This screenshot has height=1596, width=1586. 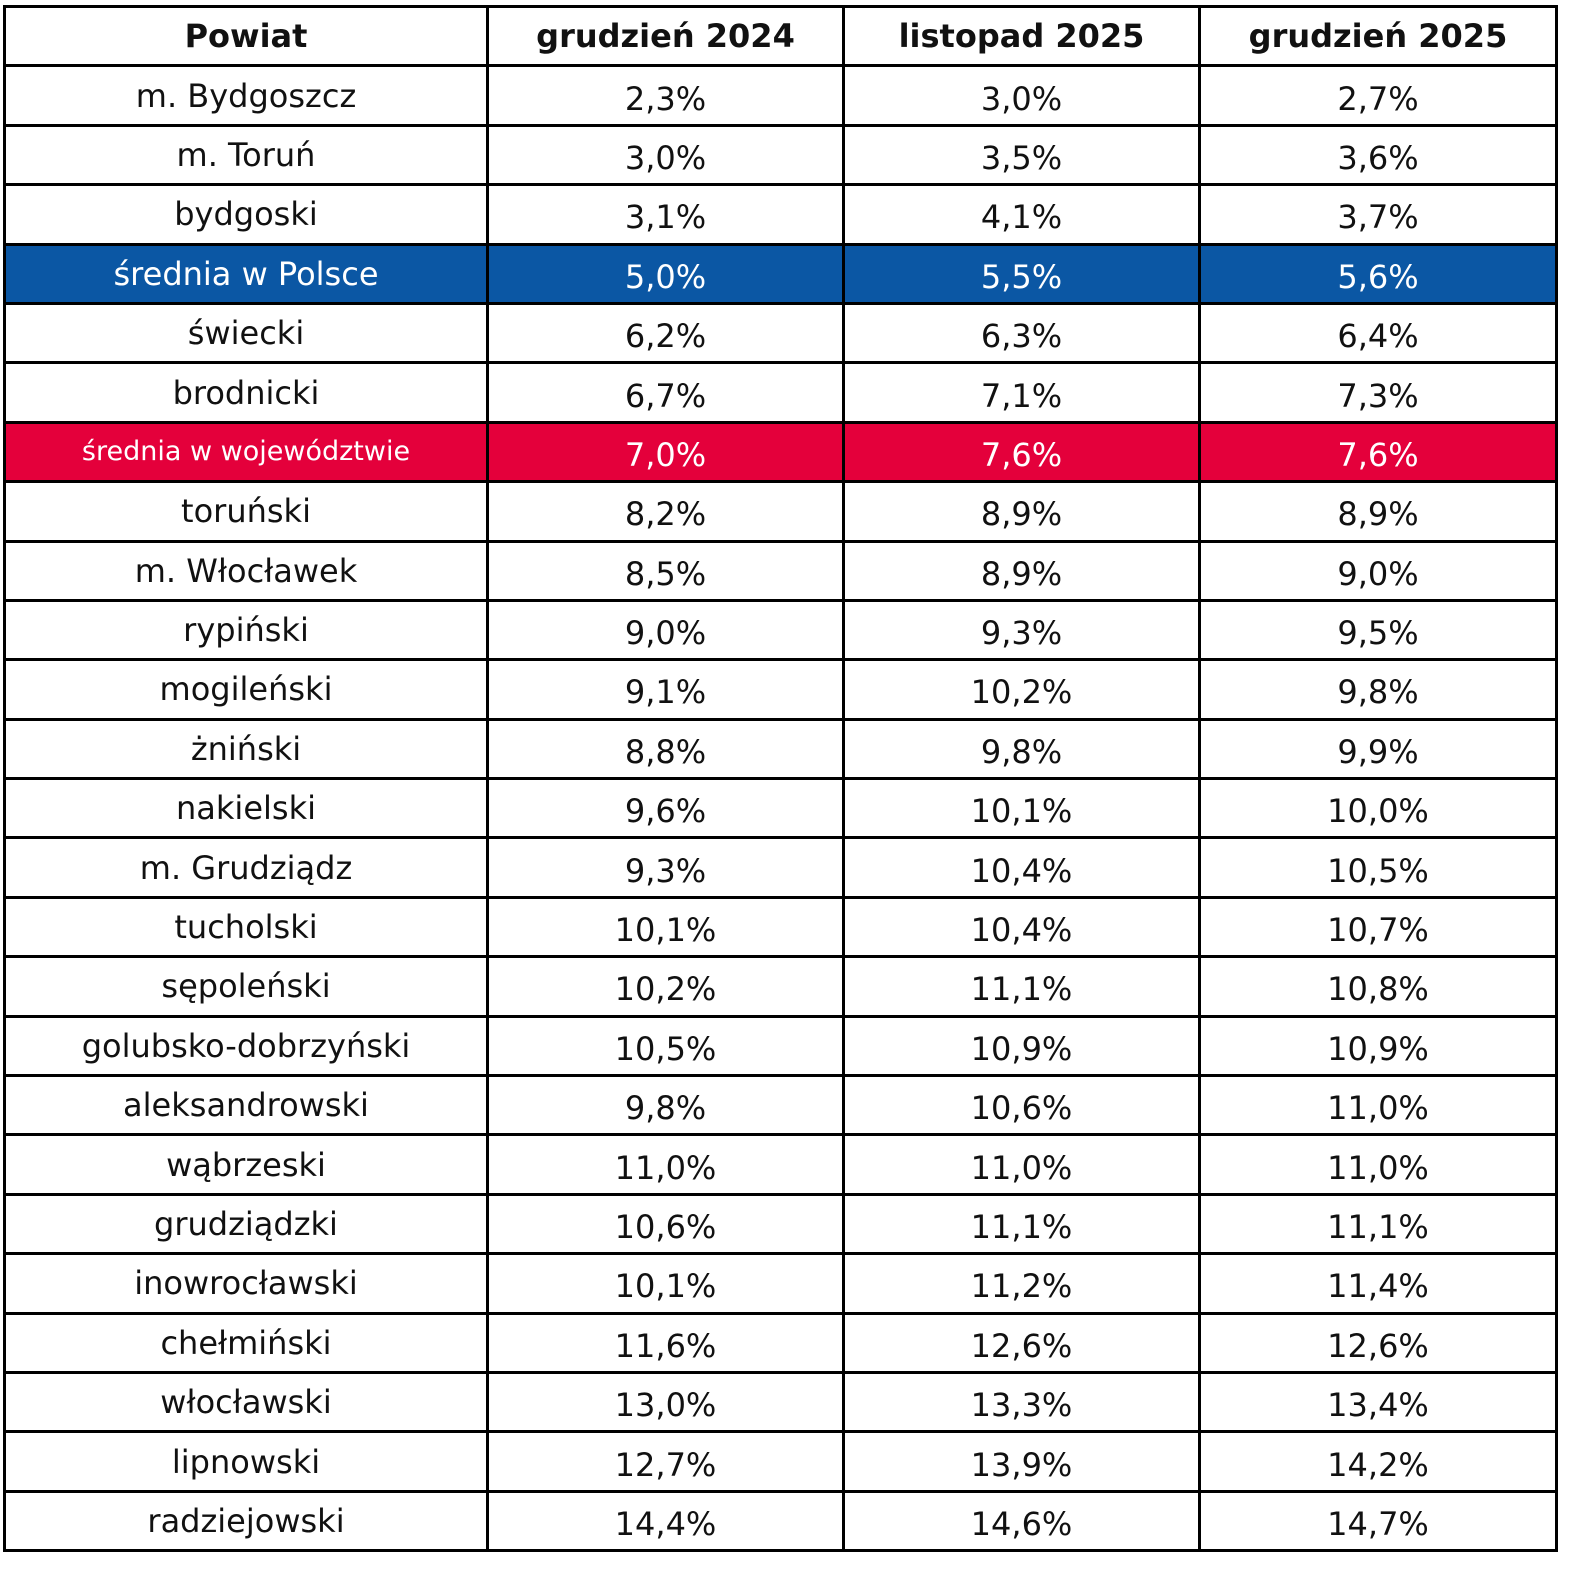 What do you see at coordinates (665, 1461) in the screenshot?
I see `rate-cell: 12,7%` at bounding box center [665, 1461].